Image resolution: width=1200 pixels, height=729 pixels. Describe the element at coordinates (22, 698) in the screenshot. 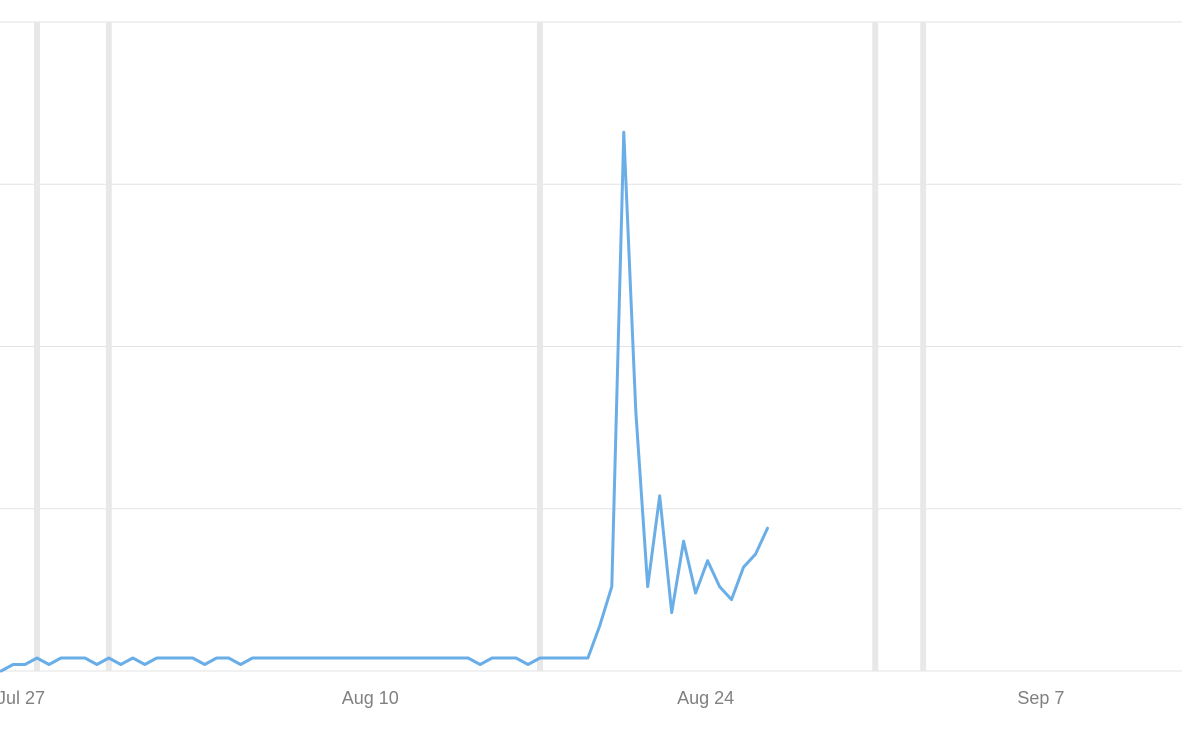

I see `x-tick-label: Jul 27` at that location.